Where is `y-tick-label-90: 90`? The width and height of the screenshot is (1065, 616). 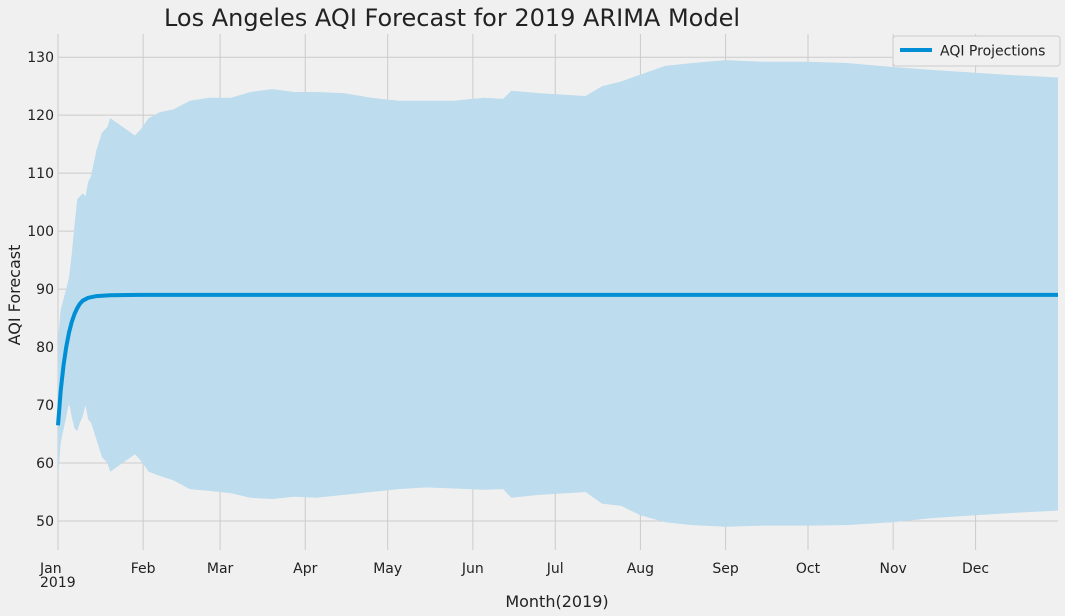
y-tick-label-90: 90 is located at coordinates (45, 290).